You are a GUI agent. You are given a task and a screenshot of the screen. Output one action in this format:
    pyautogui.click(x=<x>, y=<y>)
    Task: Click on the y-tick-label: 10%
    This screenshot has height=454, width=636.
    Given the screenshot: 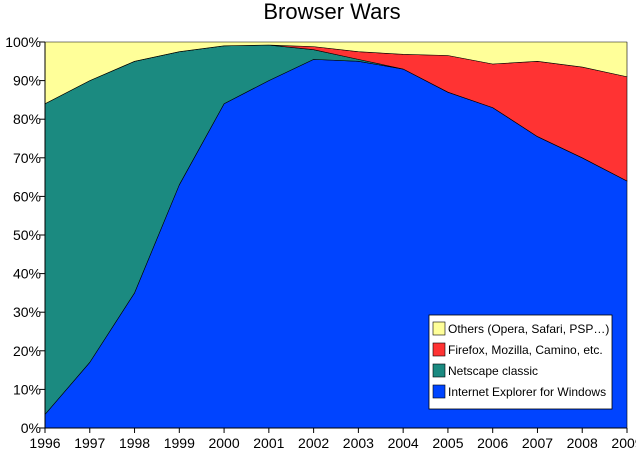 What is the action you would take?
    pyautogui.click(x=27, y=389)
    